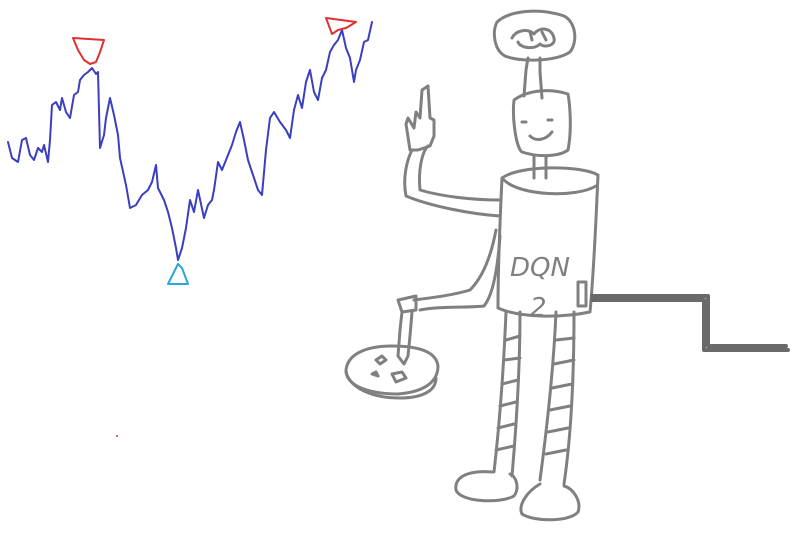 The width and height of the screenshot is (800, 533). I want to click on body-label-line2: 2, so click(538, 308).